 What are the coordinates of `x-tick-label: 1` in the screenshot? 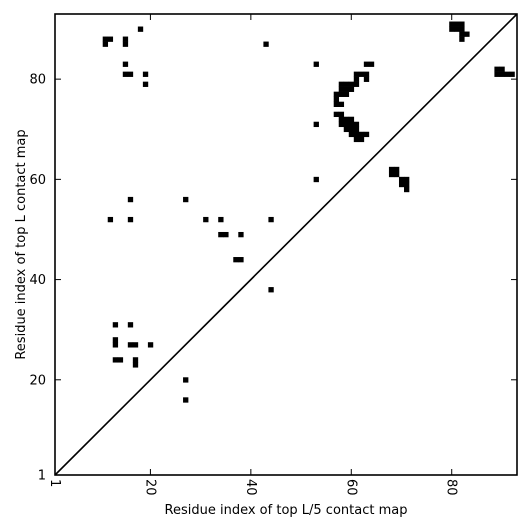 It's located at (54, 483).